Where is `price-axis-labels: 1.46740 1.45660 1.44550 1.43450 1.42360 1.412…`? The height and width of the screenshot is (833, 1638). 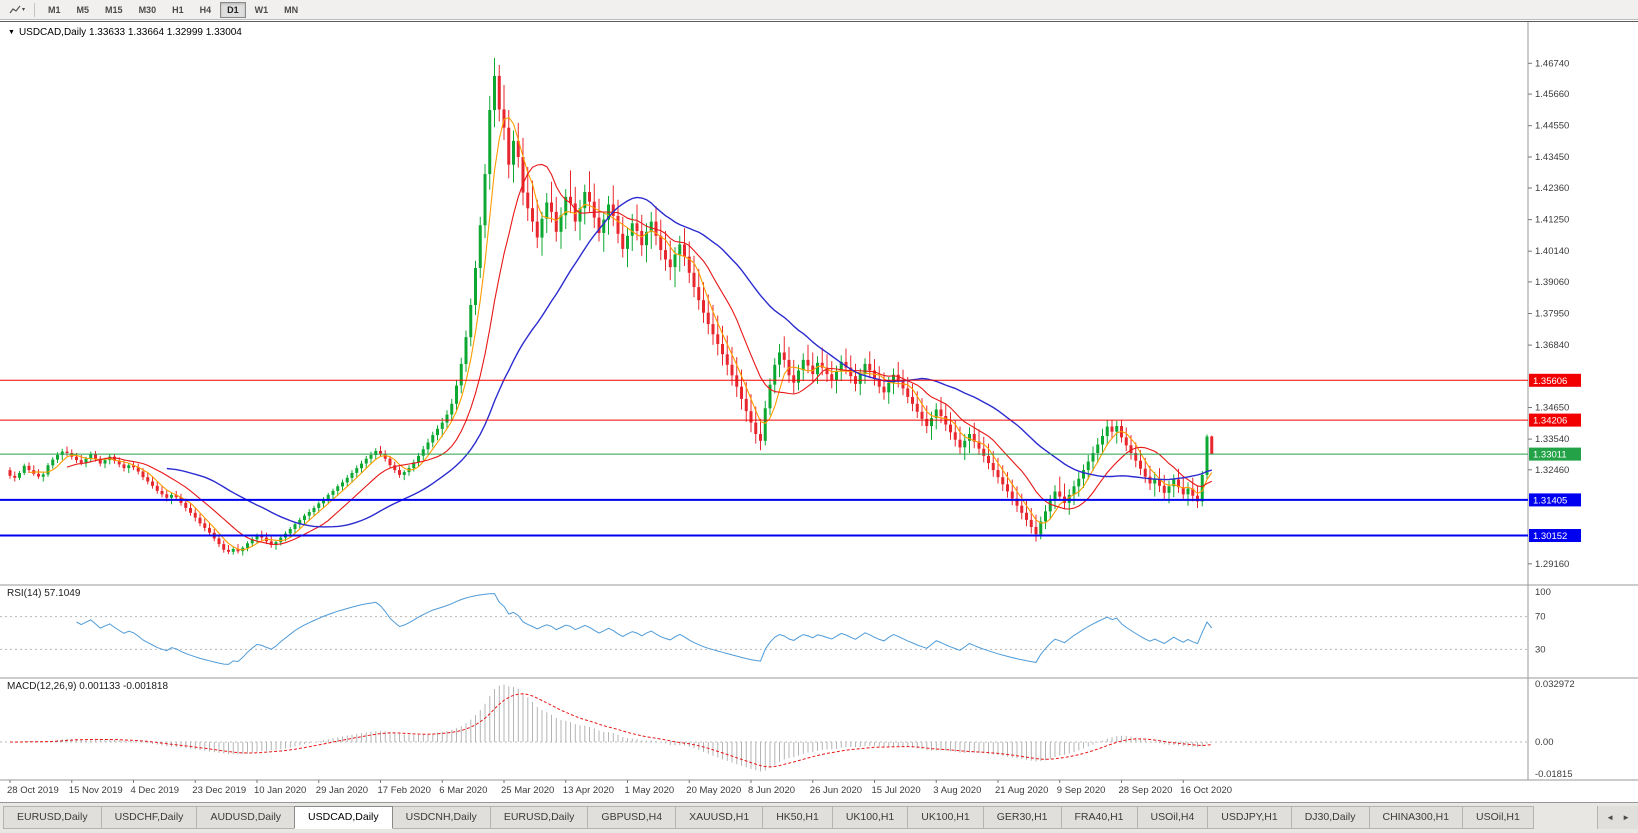 price-axis-labels: 1.46740 1.45660 1.44550 1.43450 1.42360 1.412… is located at coordinates (1548, 314).